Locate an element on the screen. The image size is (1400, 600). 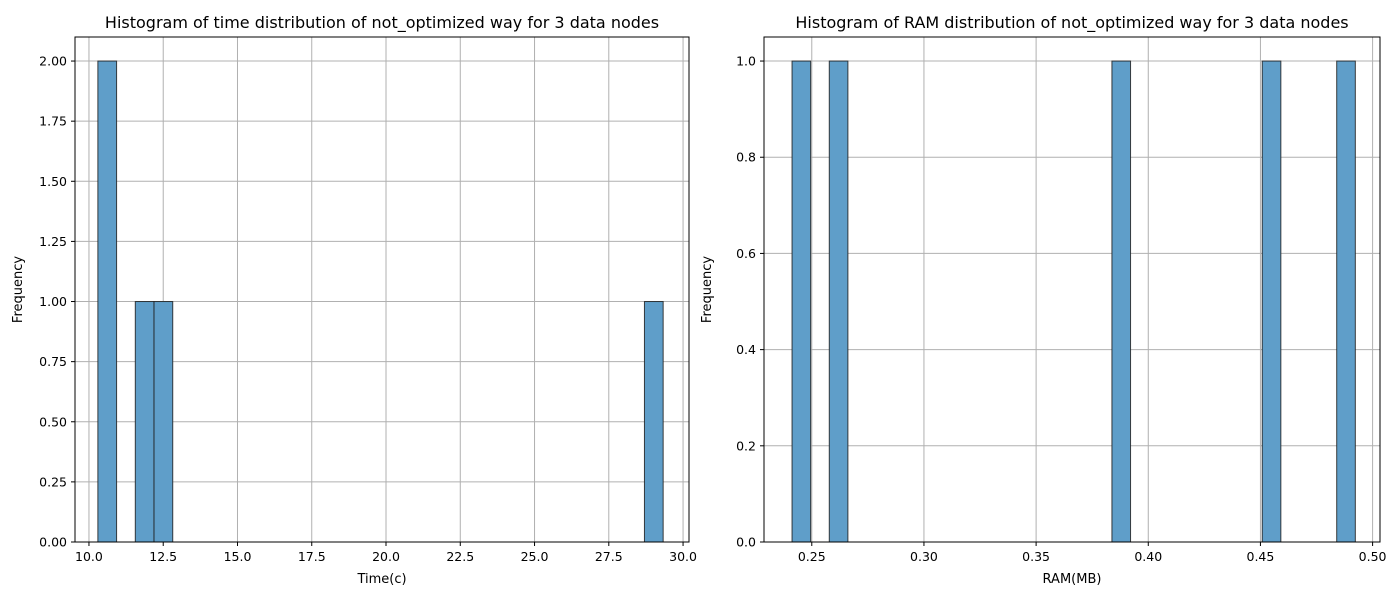
y-tick-label: 1.25 is located at coordinates (53, 241).